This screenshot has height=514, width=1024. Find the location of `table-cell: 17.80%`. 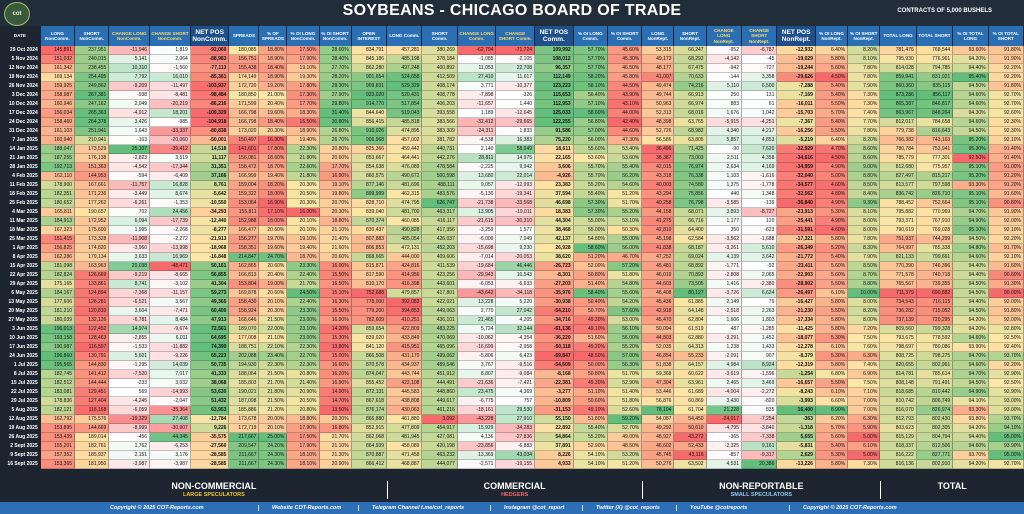

table-cell: 17.80% is located at coordinates (273, 149).